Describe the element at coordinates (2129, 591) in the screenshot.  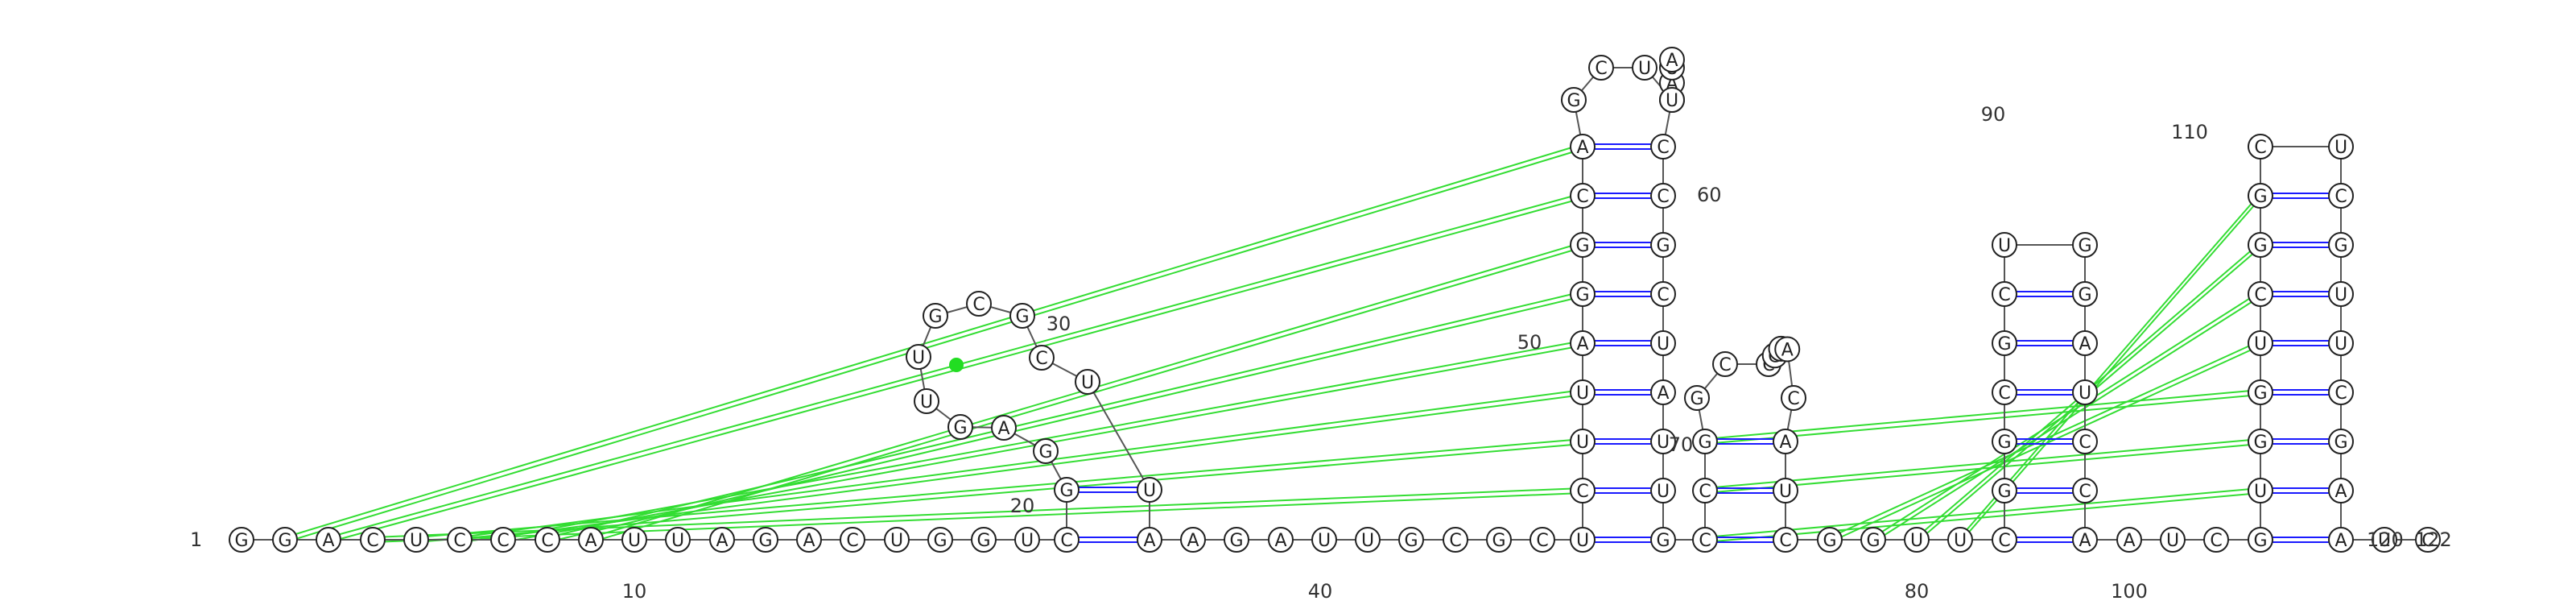
I see `position-label: 100` at that location.